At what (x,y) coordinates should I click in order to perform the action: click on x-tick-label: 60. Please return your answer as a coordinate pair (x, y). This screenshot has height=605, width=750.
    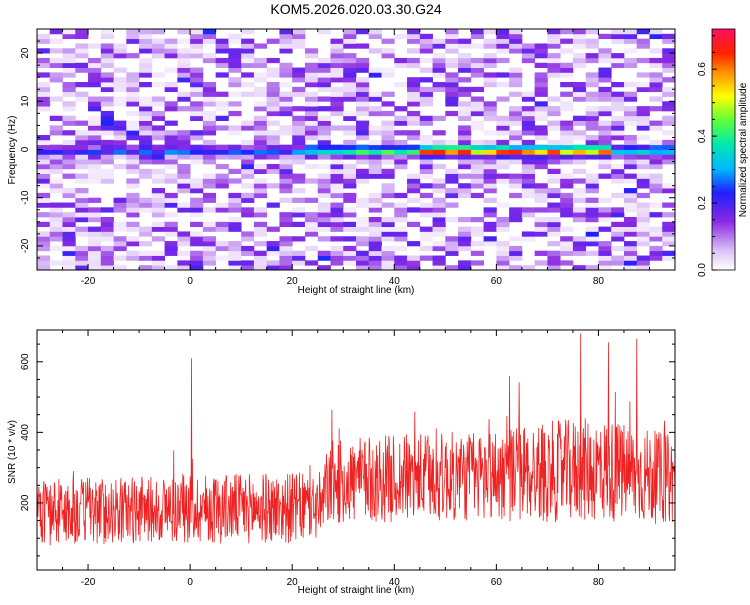
    Looking at the image, I should click on (497, 582).